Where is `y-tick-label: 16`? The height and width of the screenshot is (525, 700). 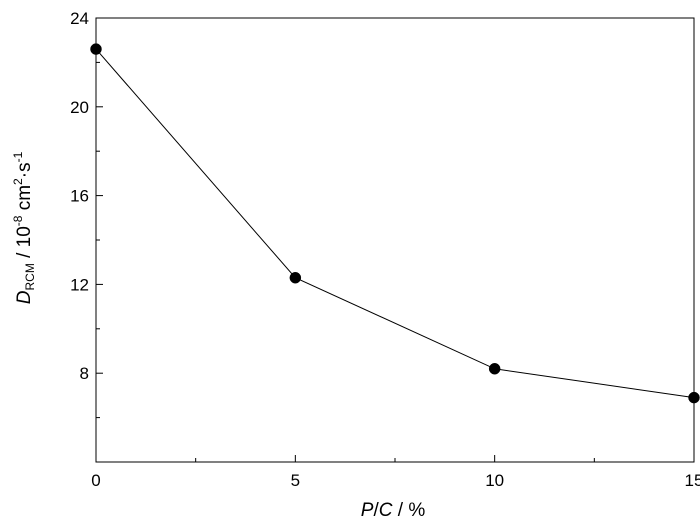 y-tick-label: 16 is located at coordinates (79, 196).